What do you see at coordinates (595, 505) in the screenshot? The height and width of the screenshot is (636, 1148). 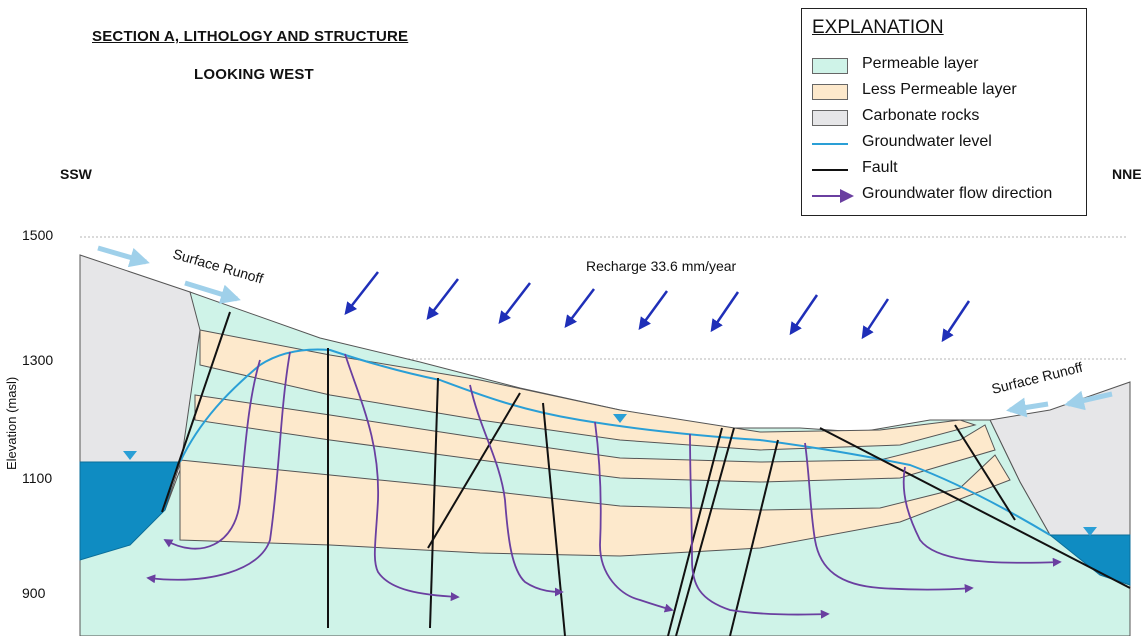 I see `less-permeable-band-lower` at bounding box center [595, 505].